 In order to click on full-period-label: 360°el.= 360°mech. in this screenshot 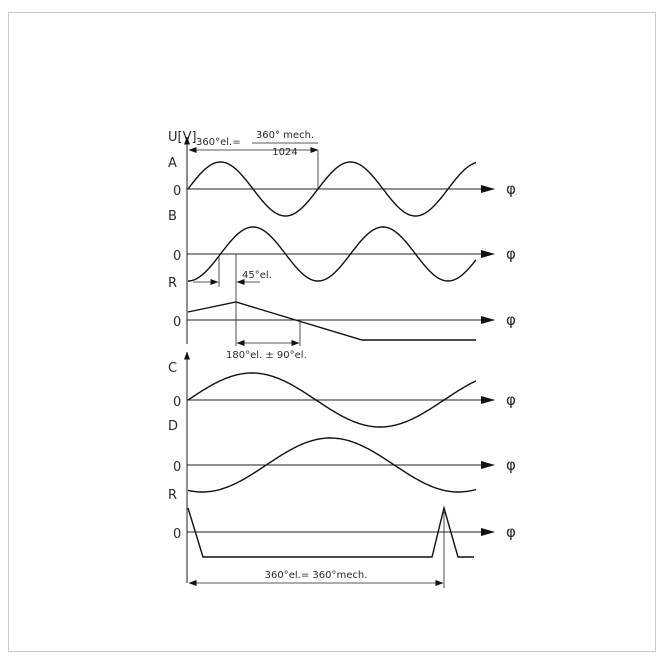, I will do `click(316, 575)`.